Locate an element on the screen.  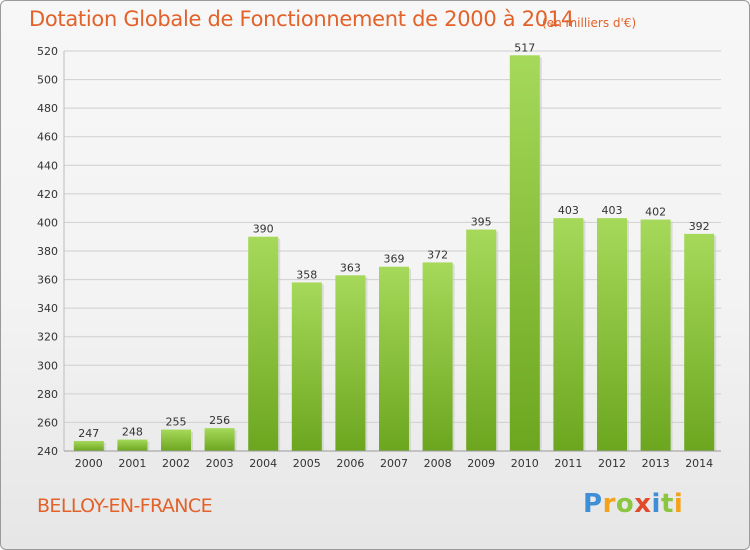
y-tick-label: 500 is located at coordinates (47, 80).